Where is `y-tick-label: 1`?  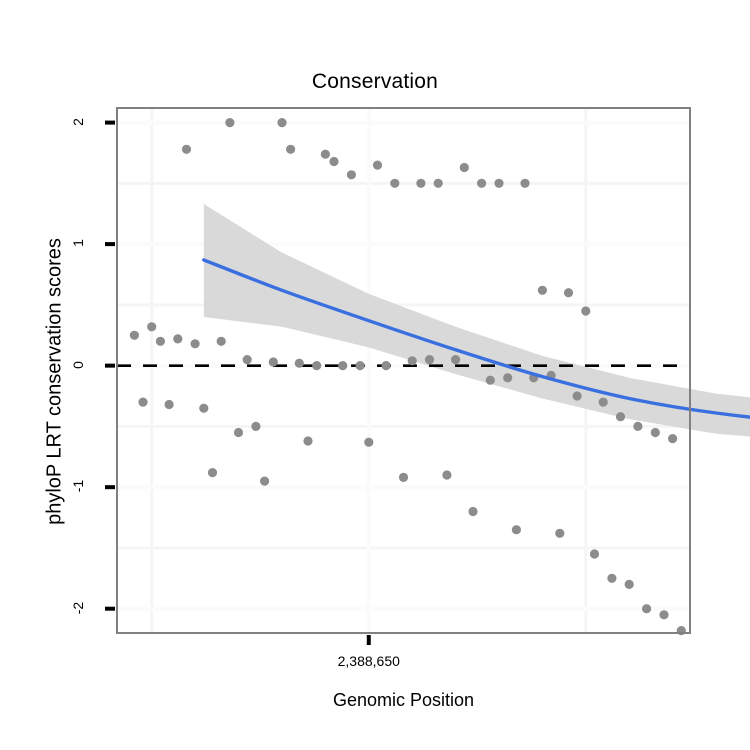
y-tick-label: 1 is located at coordinates (78, 243).